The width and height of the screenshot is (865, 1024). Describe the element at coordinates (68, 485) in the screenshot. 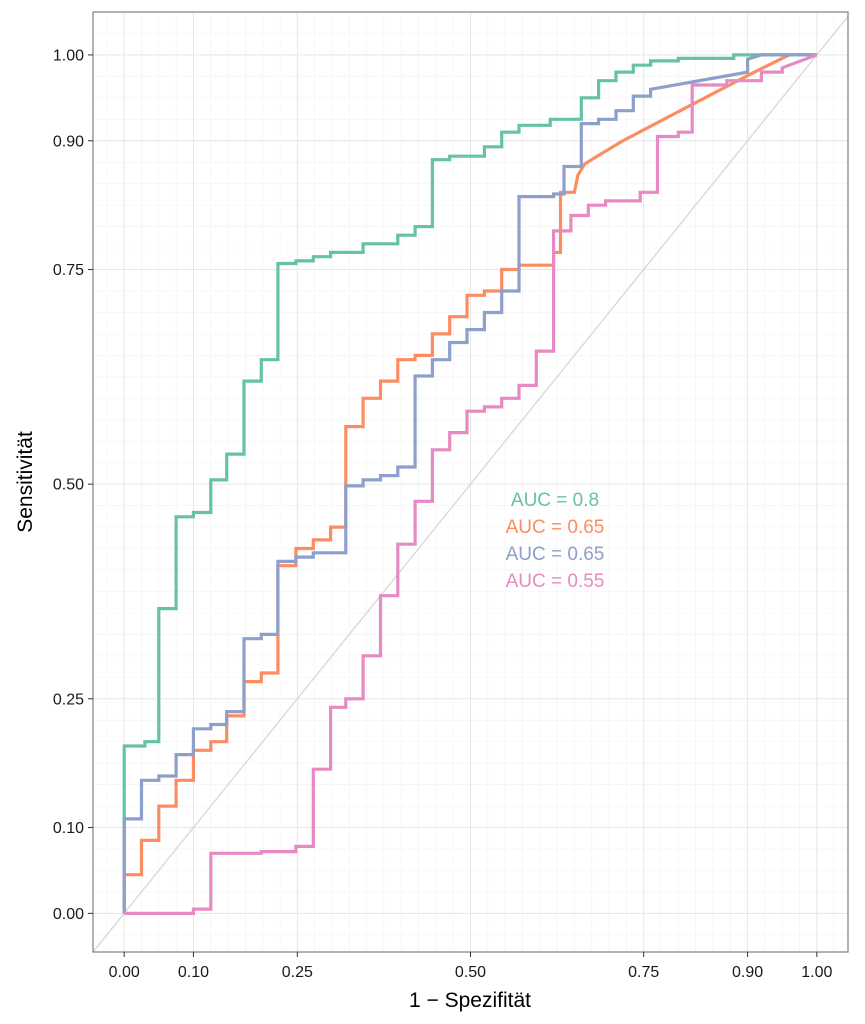

I see `y-tick-label: 0.50` at that location.